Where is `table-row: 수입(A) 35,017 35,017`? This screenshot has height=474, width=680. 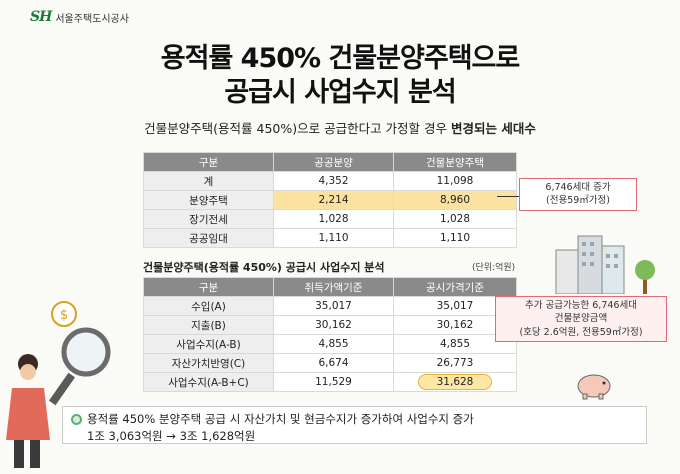
table-row: 수입(A) 35,017 35,017 is located at coordinates (330, 306).